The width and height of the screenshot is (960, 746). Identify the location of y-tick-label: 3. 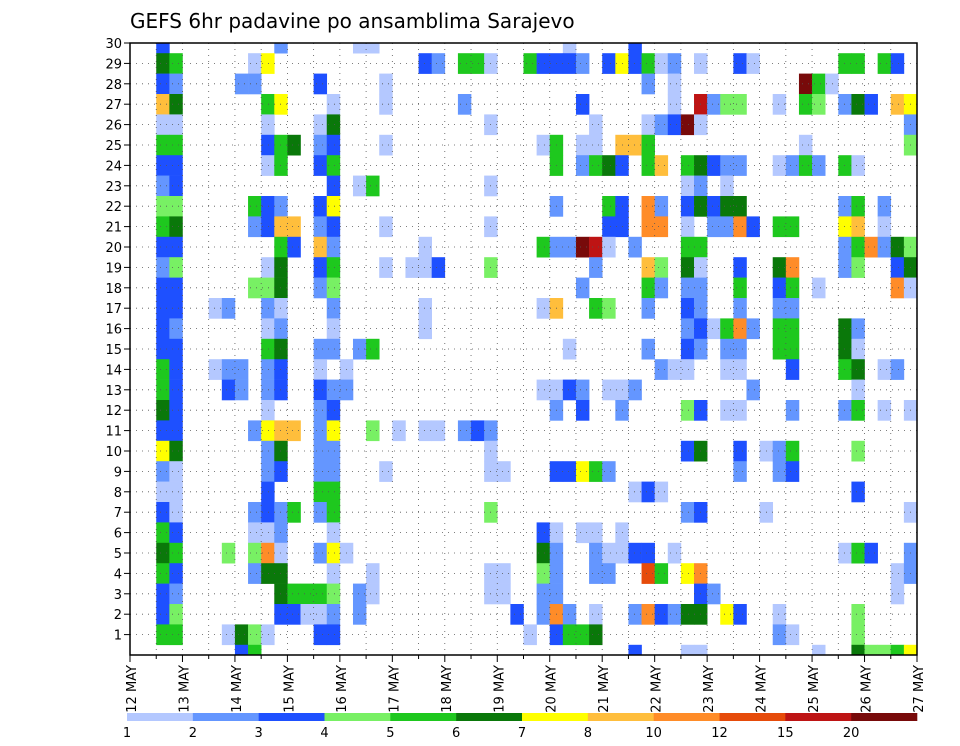
(118, 595).